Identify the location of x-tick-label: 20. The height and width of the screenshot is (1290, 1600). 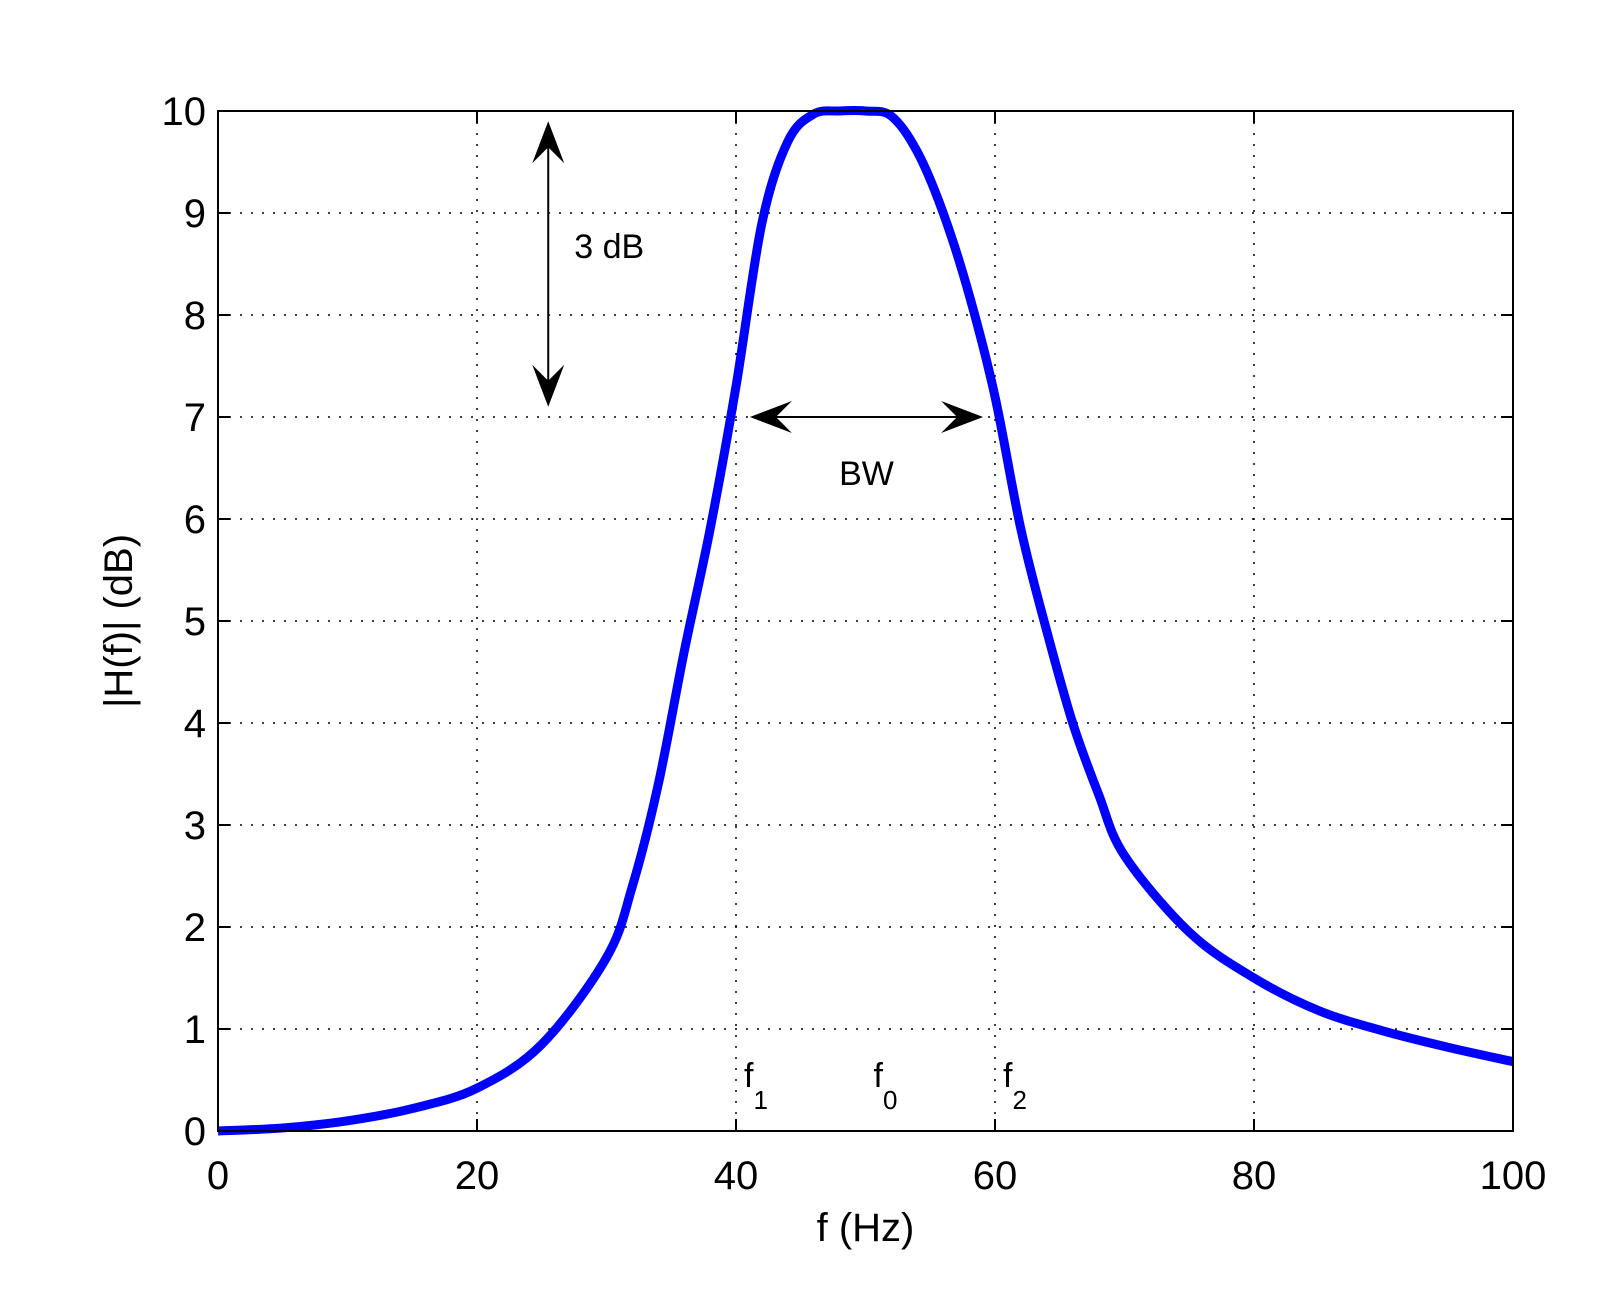
(477, 1176).